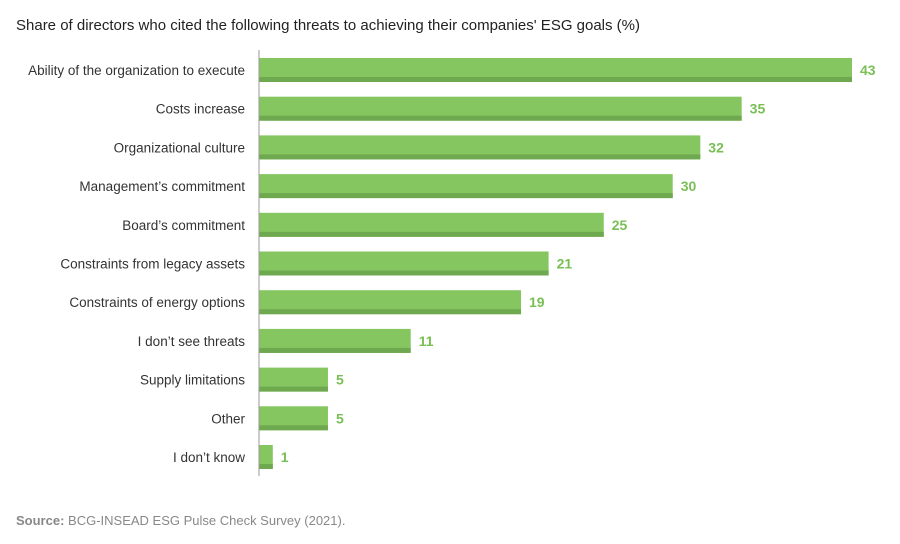 The height and width of the screenshot is (544, 900). I want to click on value-label: 43, so click(868, 70).